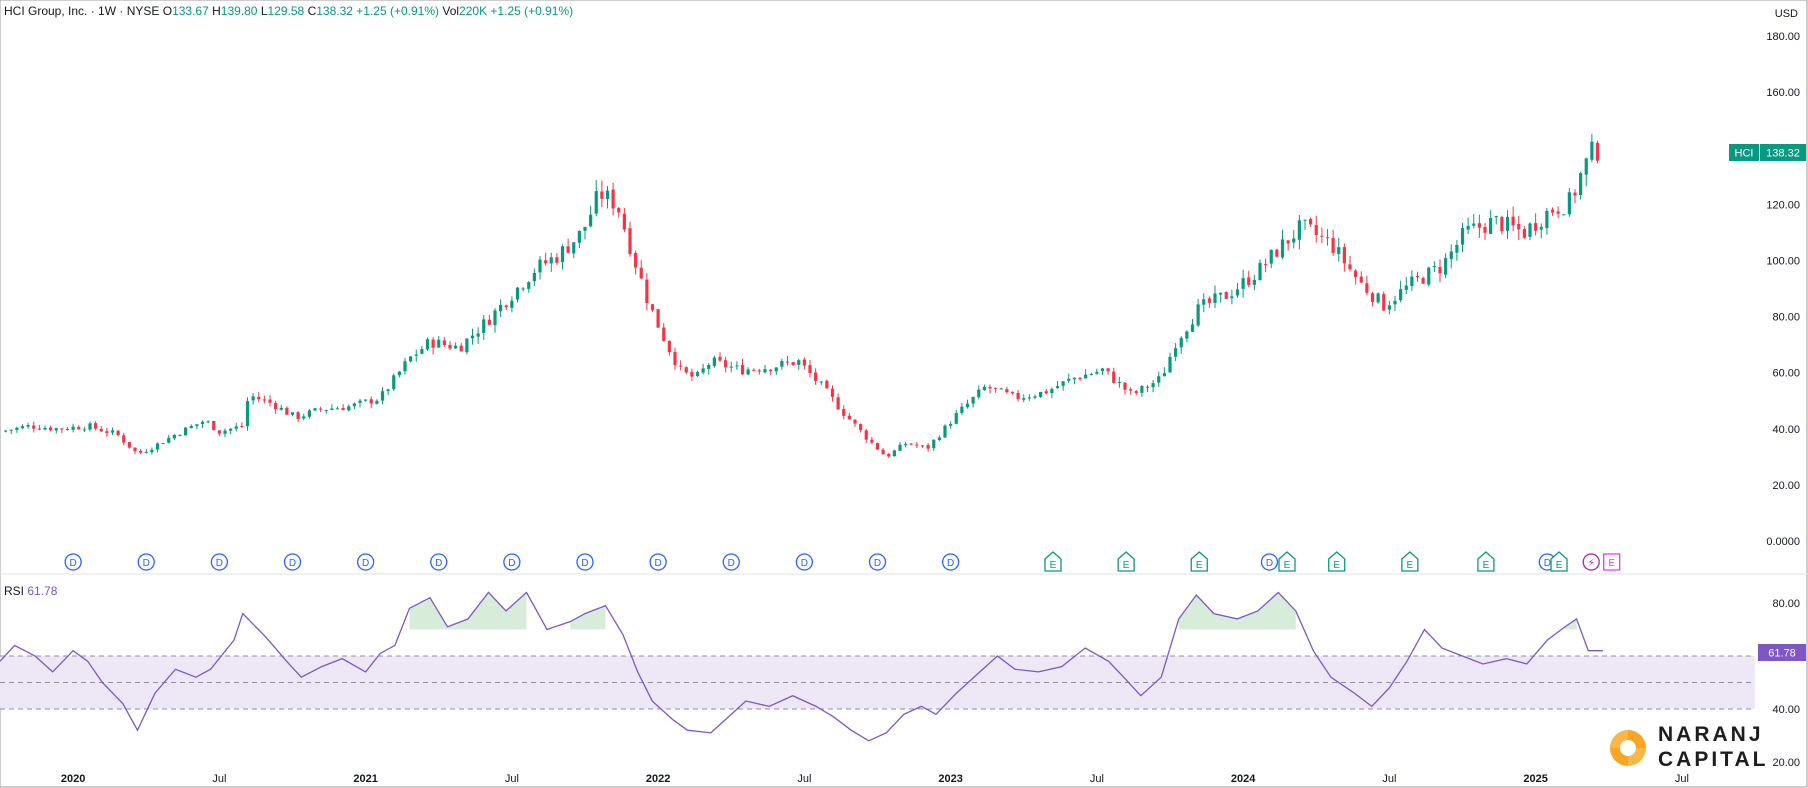  I want to click on currency-label: USD, so click(1786, 14).